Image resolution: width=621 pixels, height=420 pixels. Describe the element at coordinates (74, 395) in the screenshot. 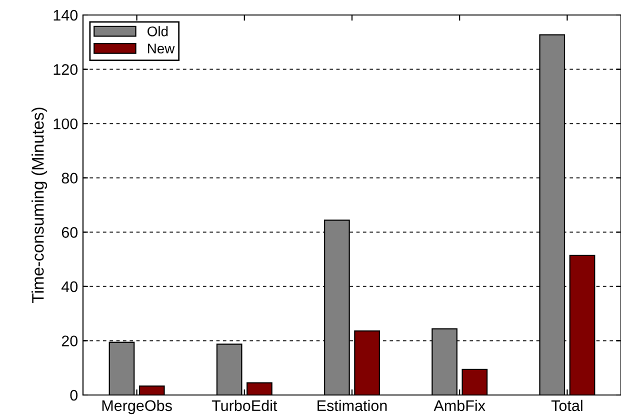

I see `y-tick-label: 0` at that location.